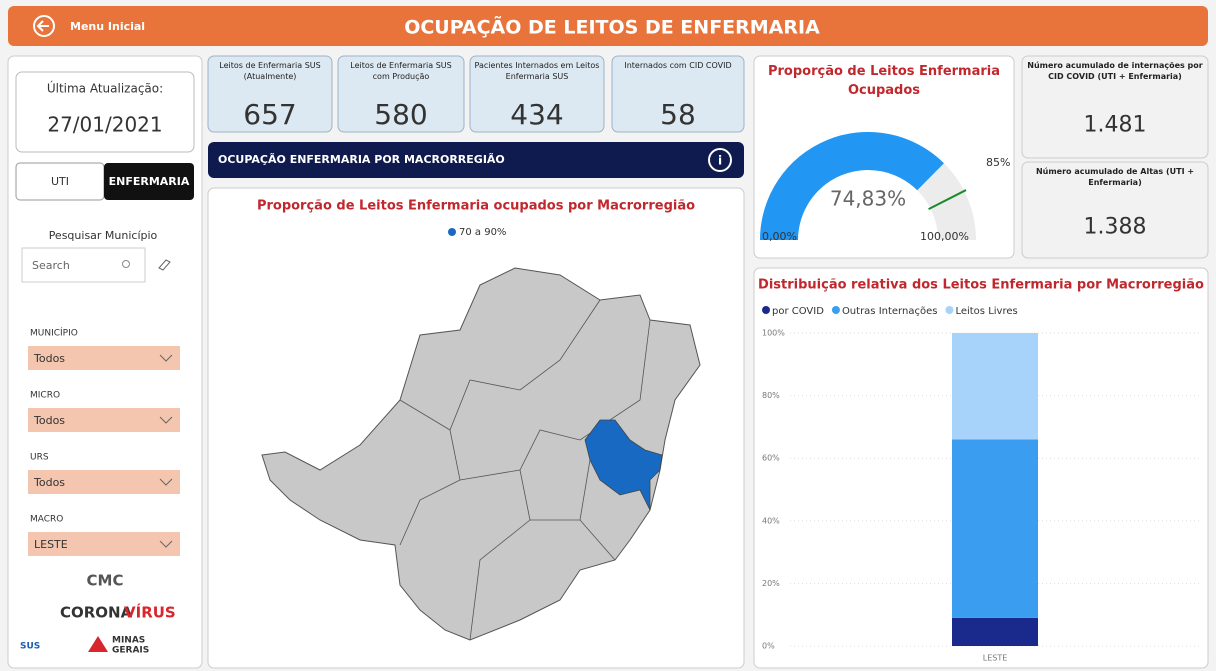 The height and width of the screenshot is (671, 1216). I want to click on header-bar, so click(608, 26).